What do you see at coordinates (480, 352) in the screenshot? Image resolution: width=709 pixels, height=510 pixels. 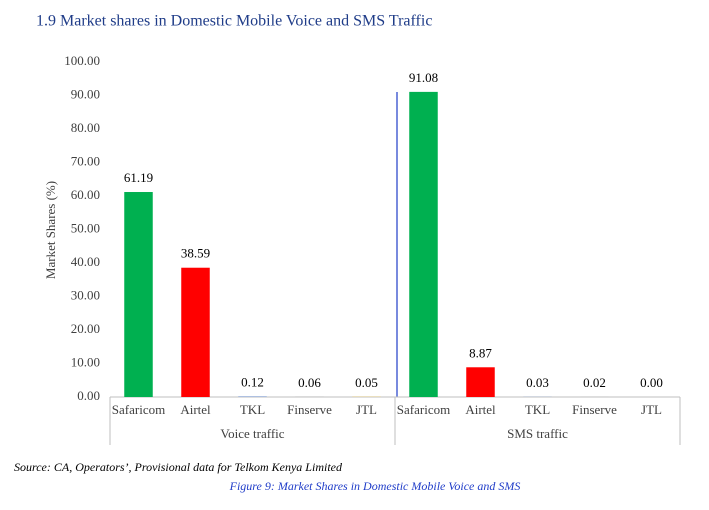 I see `value-label: 8.87` at bounding box center [480, 352].